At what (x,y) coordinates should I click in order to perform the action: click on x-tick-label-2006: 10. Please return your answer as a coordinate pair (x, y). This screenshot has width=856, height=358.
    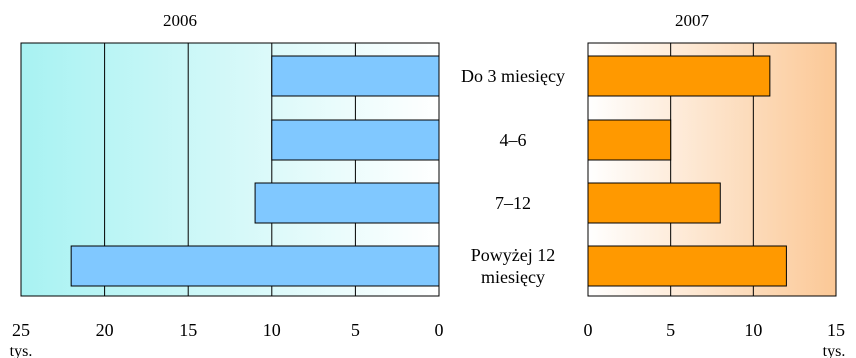
    Looking at the image, I should click on (272, 330).